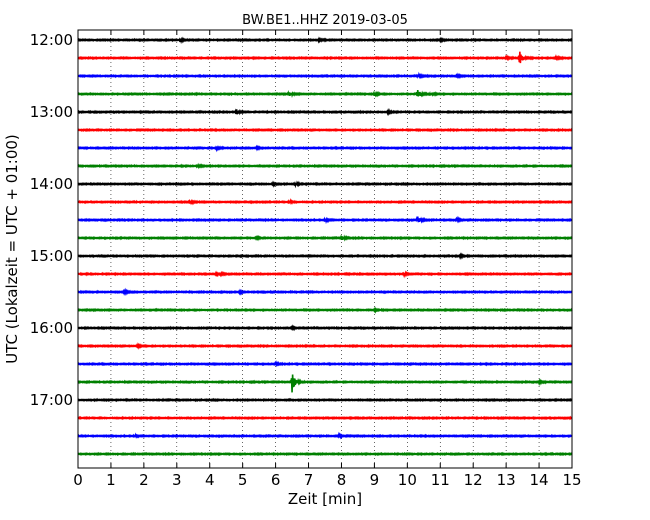  Describe the element at coordinates (144, 480) in the screenshot. I see `x-tick-label: 2` at that location.